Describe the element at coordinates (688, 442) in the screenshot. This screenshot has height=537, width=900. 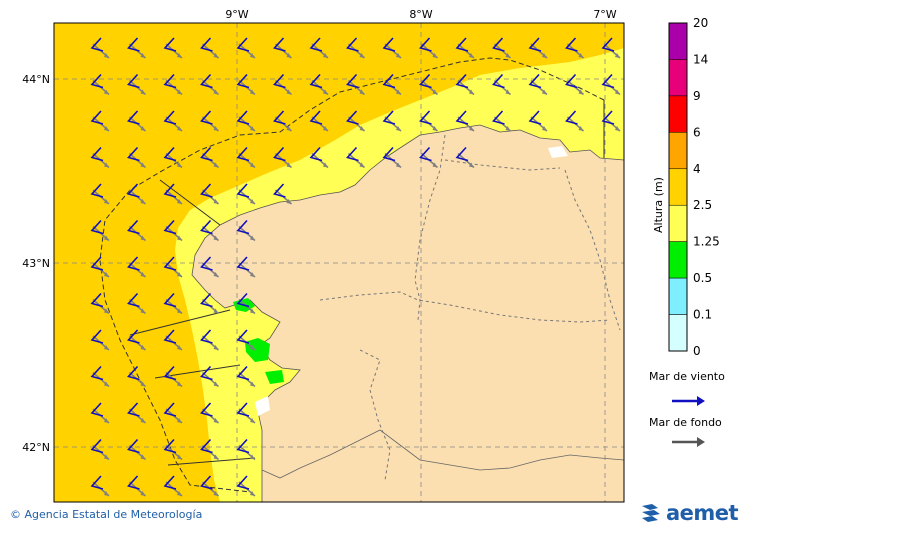
I see `swell-arrow-icon` at that location.